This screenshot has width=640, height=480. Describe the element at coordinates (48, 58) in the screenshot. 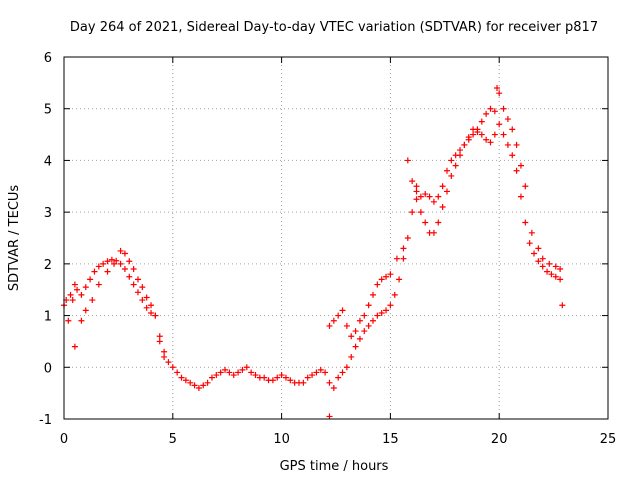

I see `y-tick-label: 6` at that location.